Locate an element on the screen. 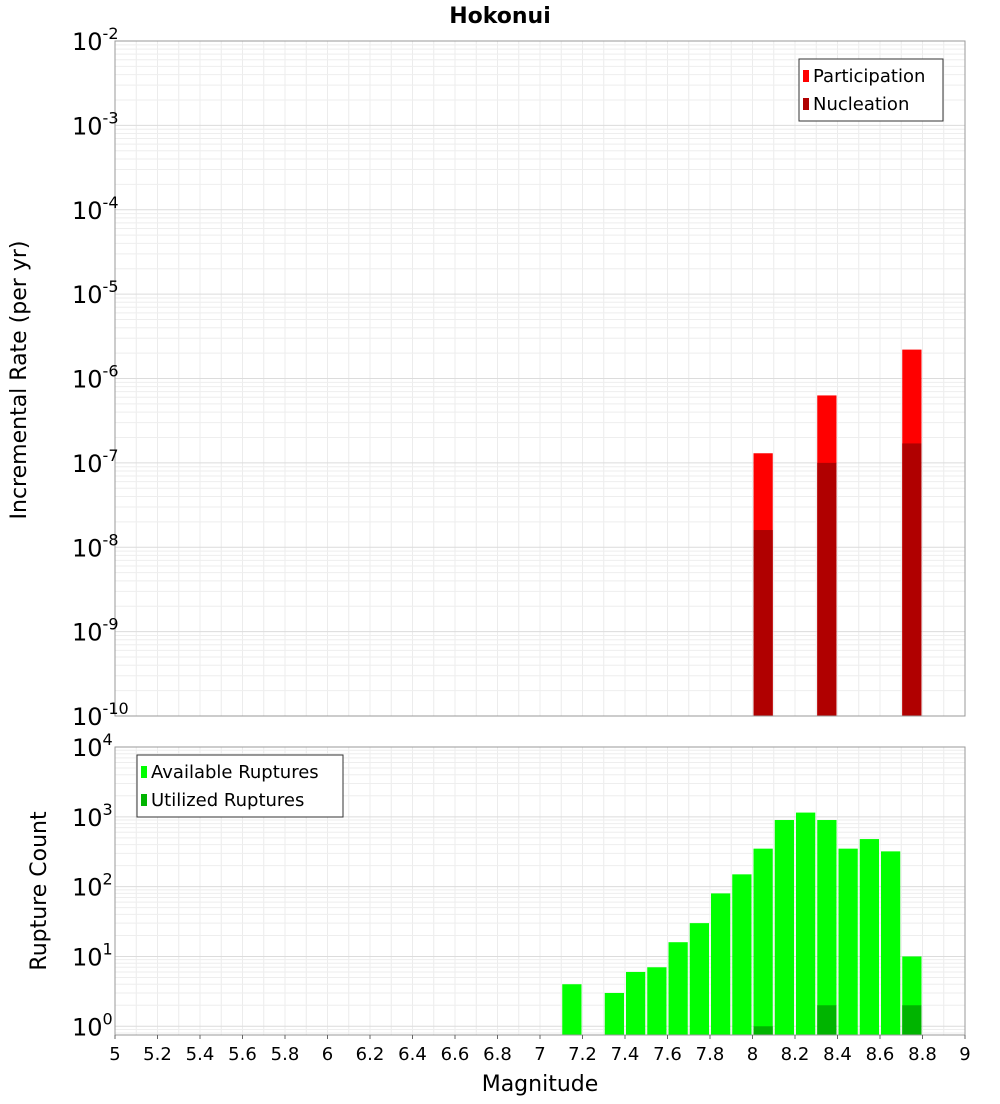 This screenshot has height=1104, width=1000. x-tick-label: 5.6 is located at coordinates (242, 1054).